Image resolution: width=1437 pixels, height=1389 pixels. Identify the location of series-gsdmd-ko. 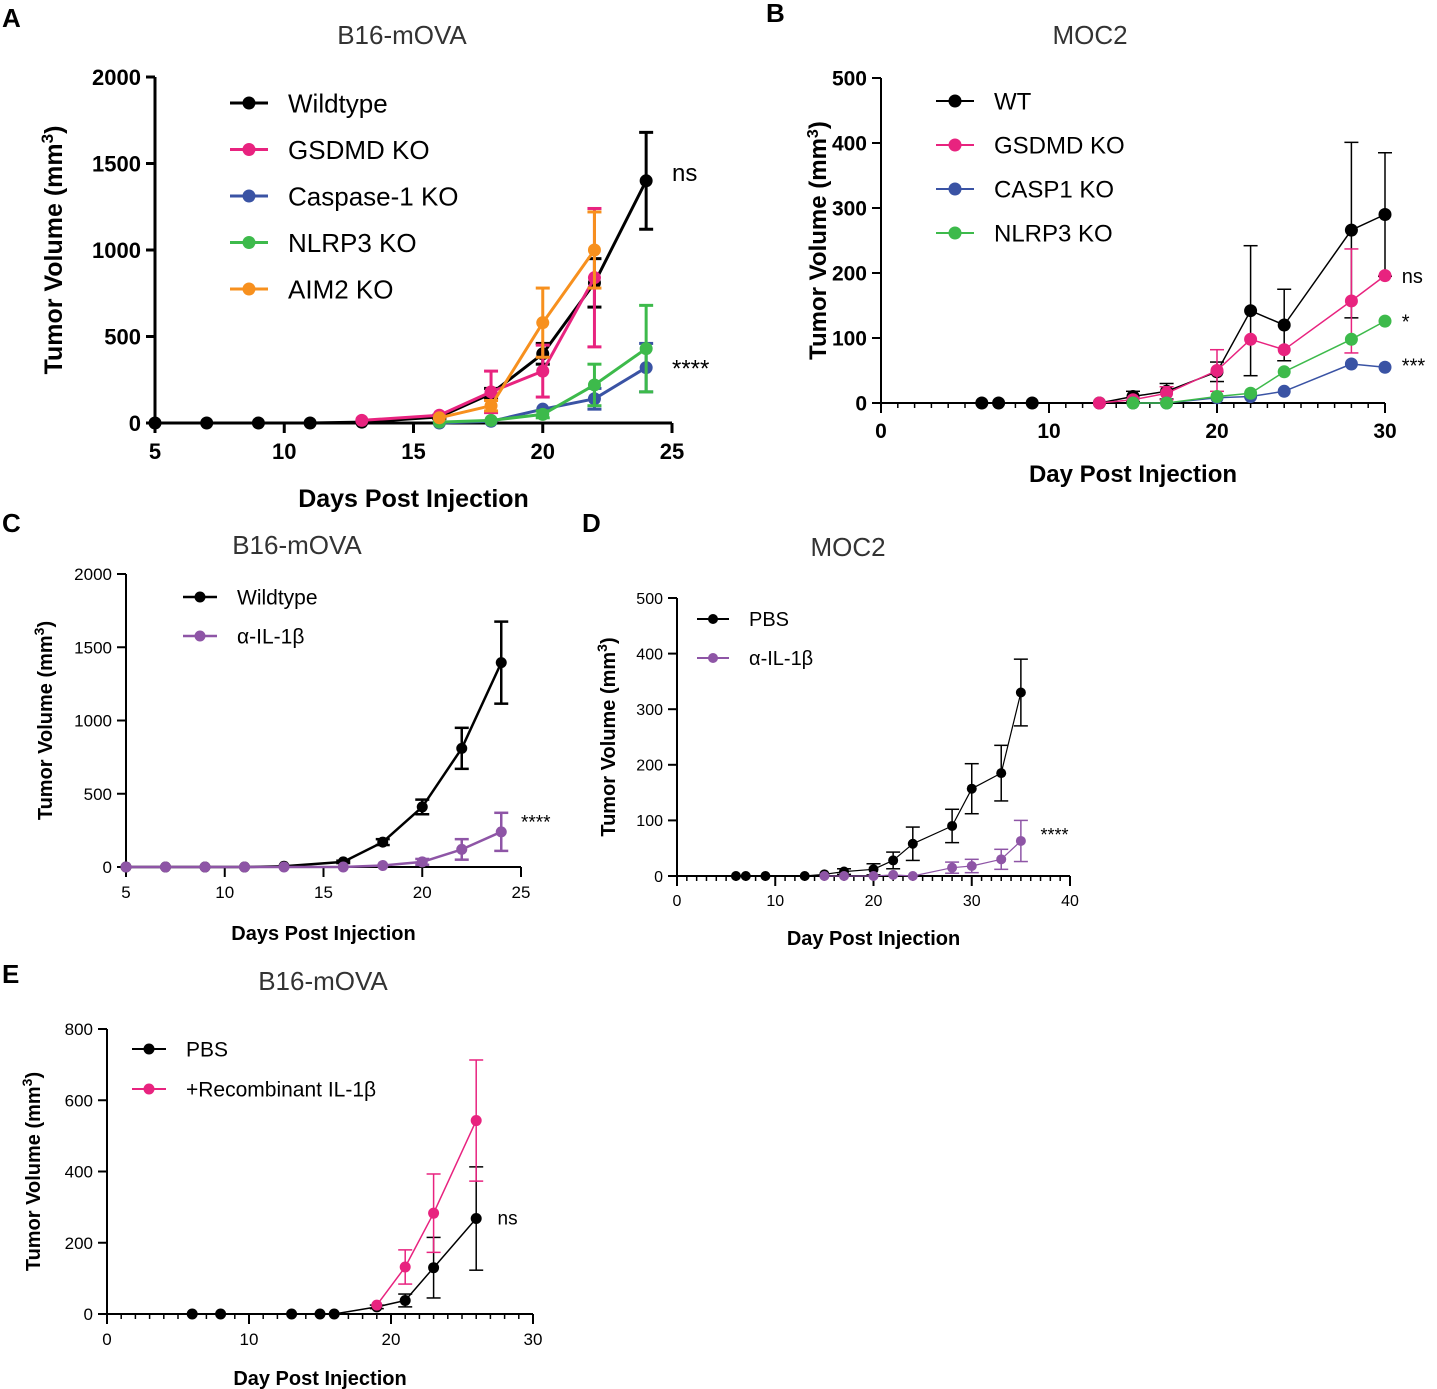
(1242, 329).